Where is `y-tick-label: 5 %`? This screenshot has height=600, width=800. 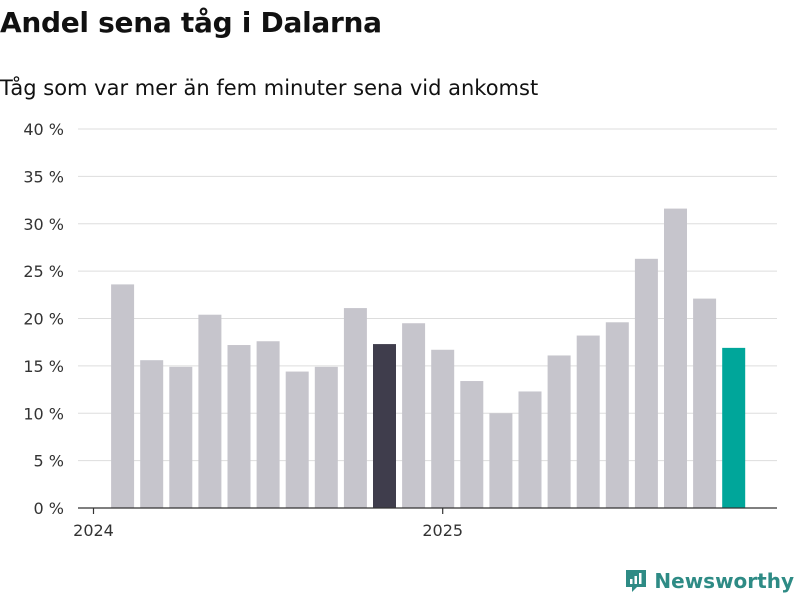
y-tick-label: 5 % is located at coordinates (49, 461).